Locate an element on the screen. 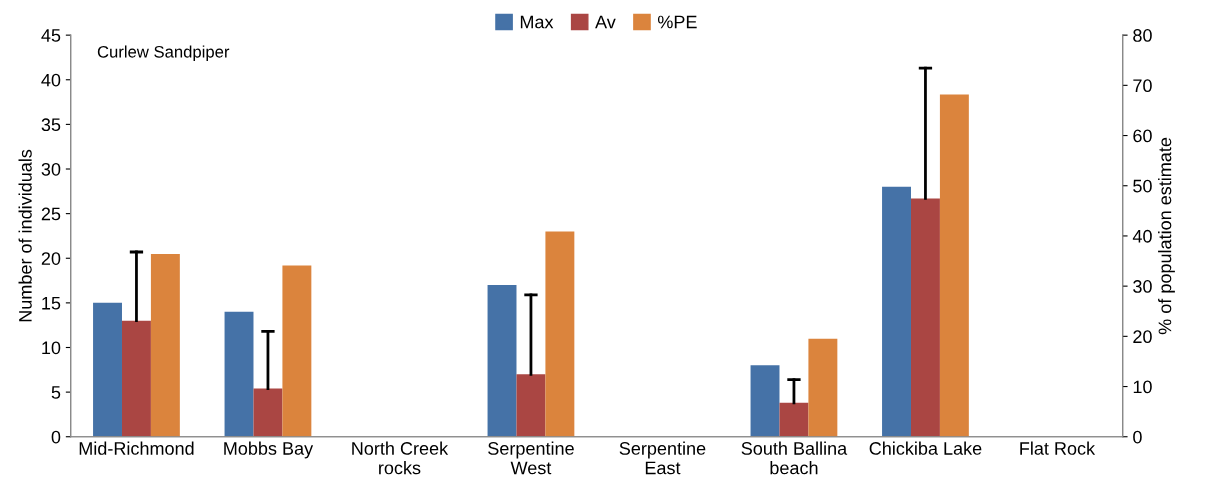  y-tick-label: 5 is located at coordinates (56, 392).